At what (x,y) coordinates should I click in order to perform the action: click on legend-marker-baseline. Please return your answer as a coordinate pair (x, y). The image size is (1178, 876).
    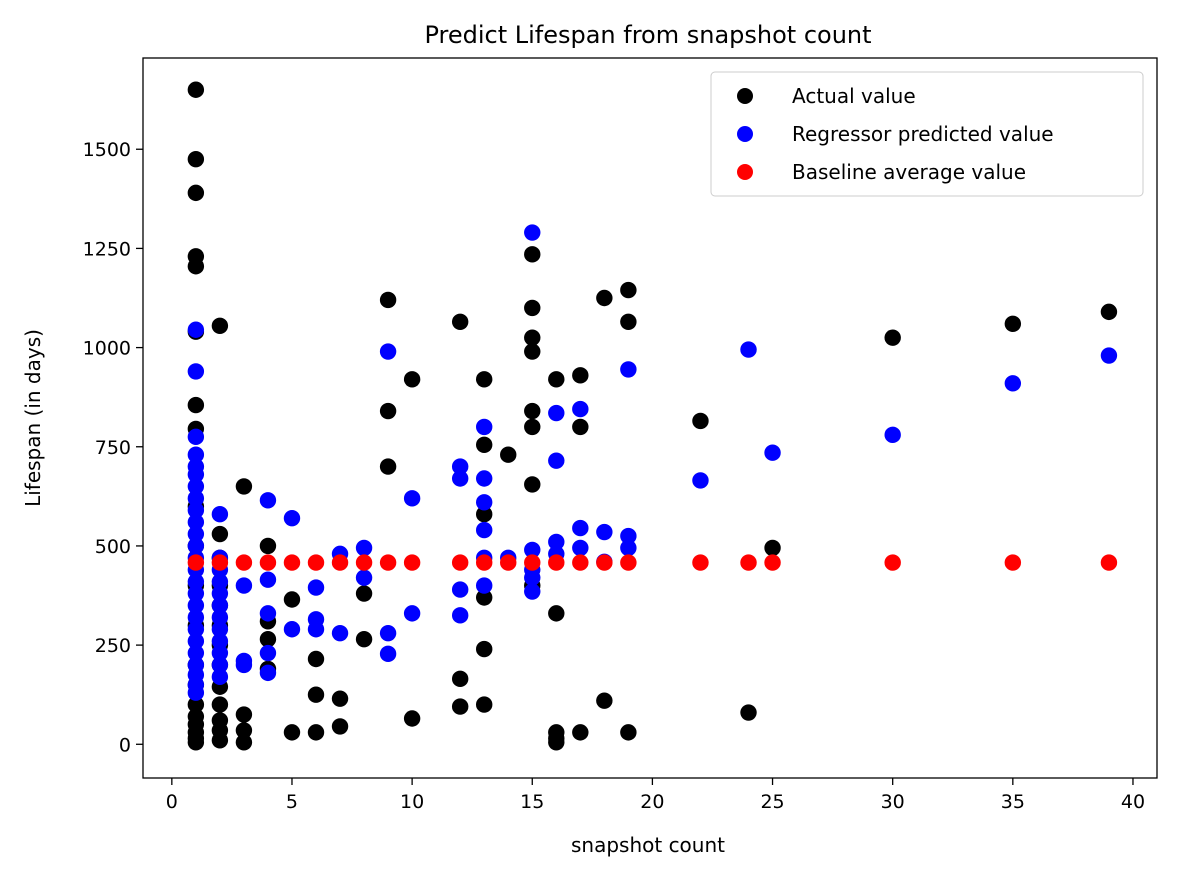
    Looking at the image, I should click on (745, 172).